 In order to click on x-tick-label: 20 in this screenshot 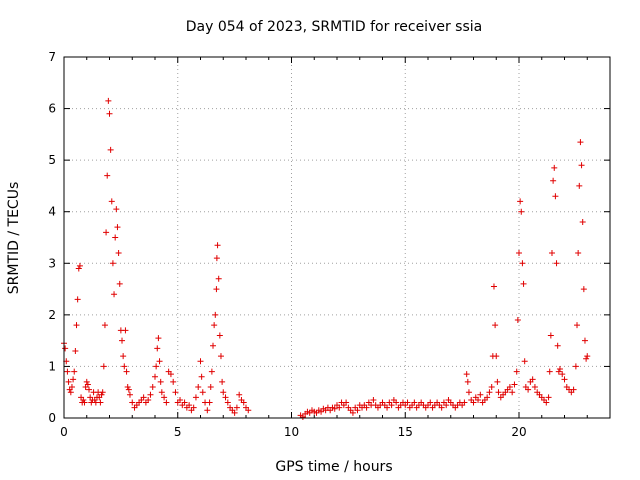, I will do `click(518, 432)`.